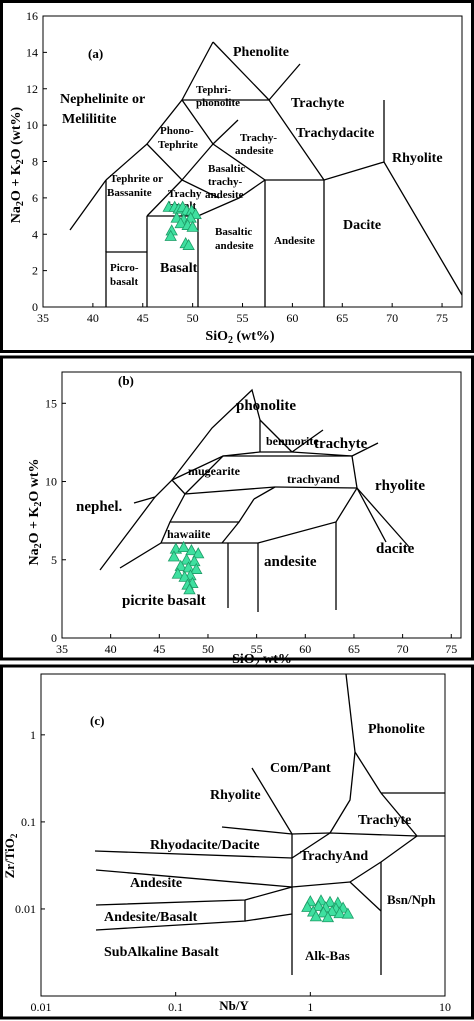 This screenshot has width=474, height=1021. I want to click on panel-c-samples, so click(328, 908).